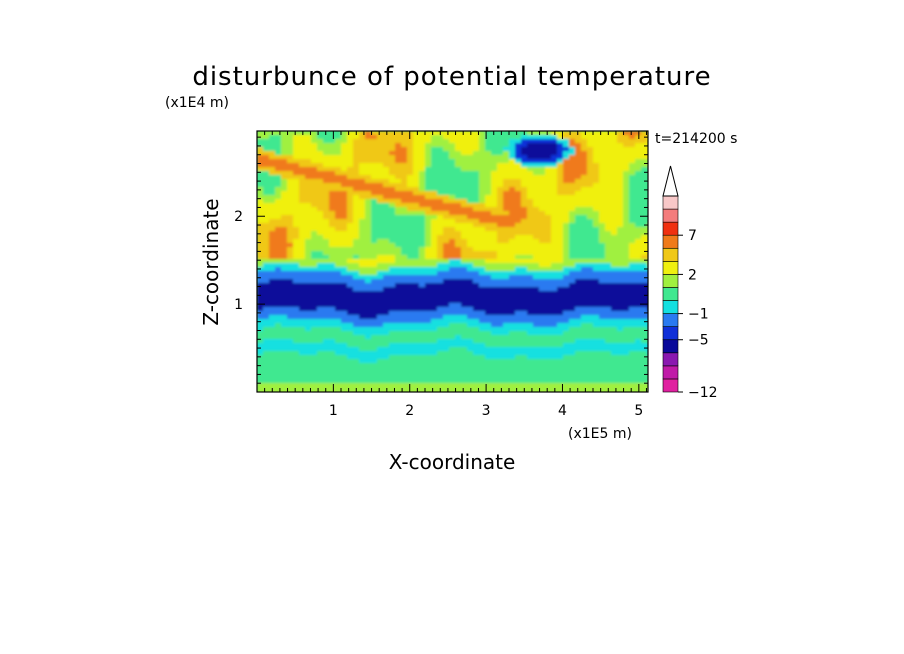 The height and width of the screenshot is (654, 904). Describe the element at coordinates (703, 393) in the screenshot. I see `colorbar-tick-label: −12` at that location.